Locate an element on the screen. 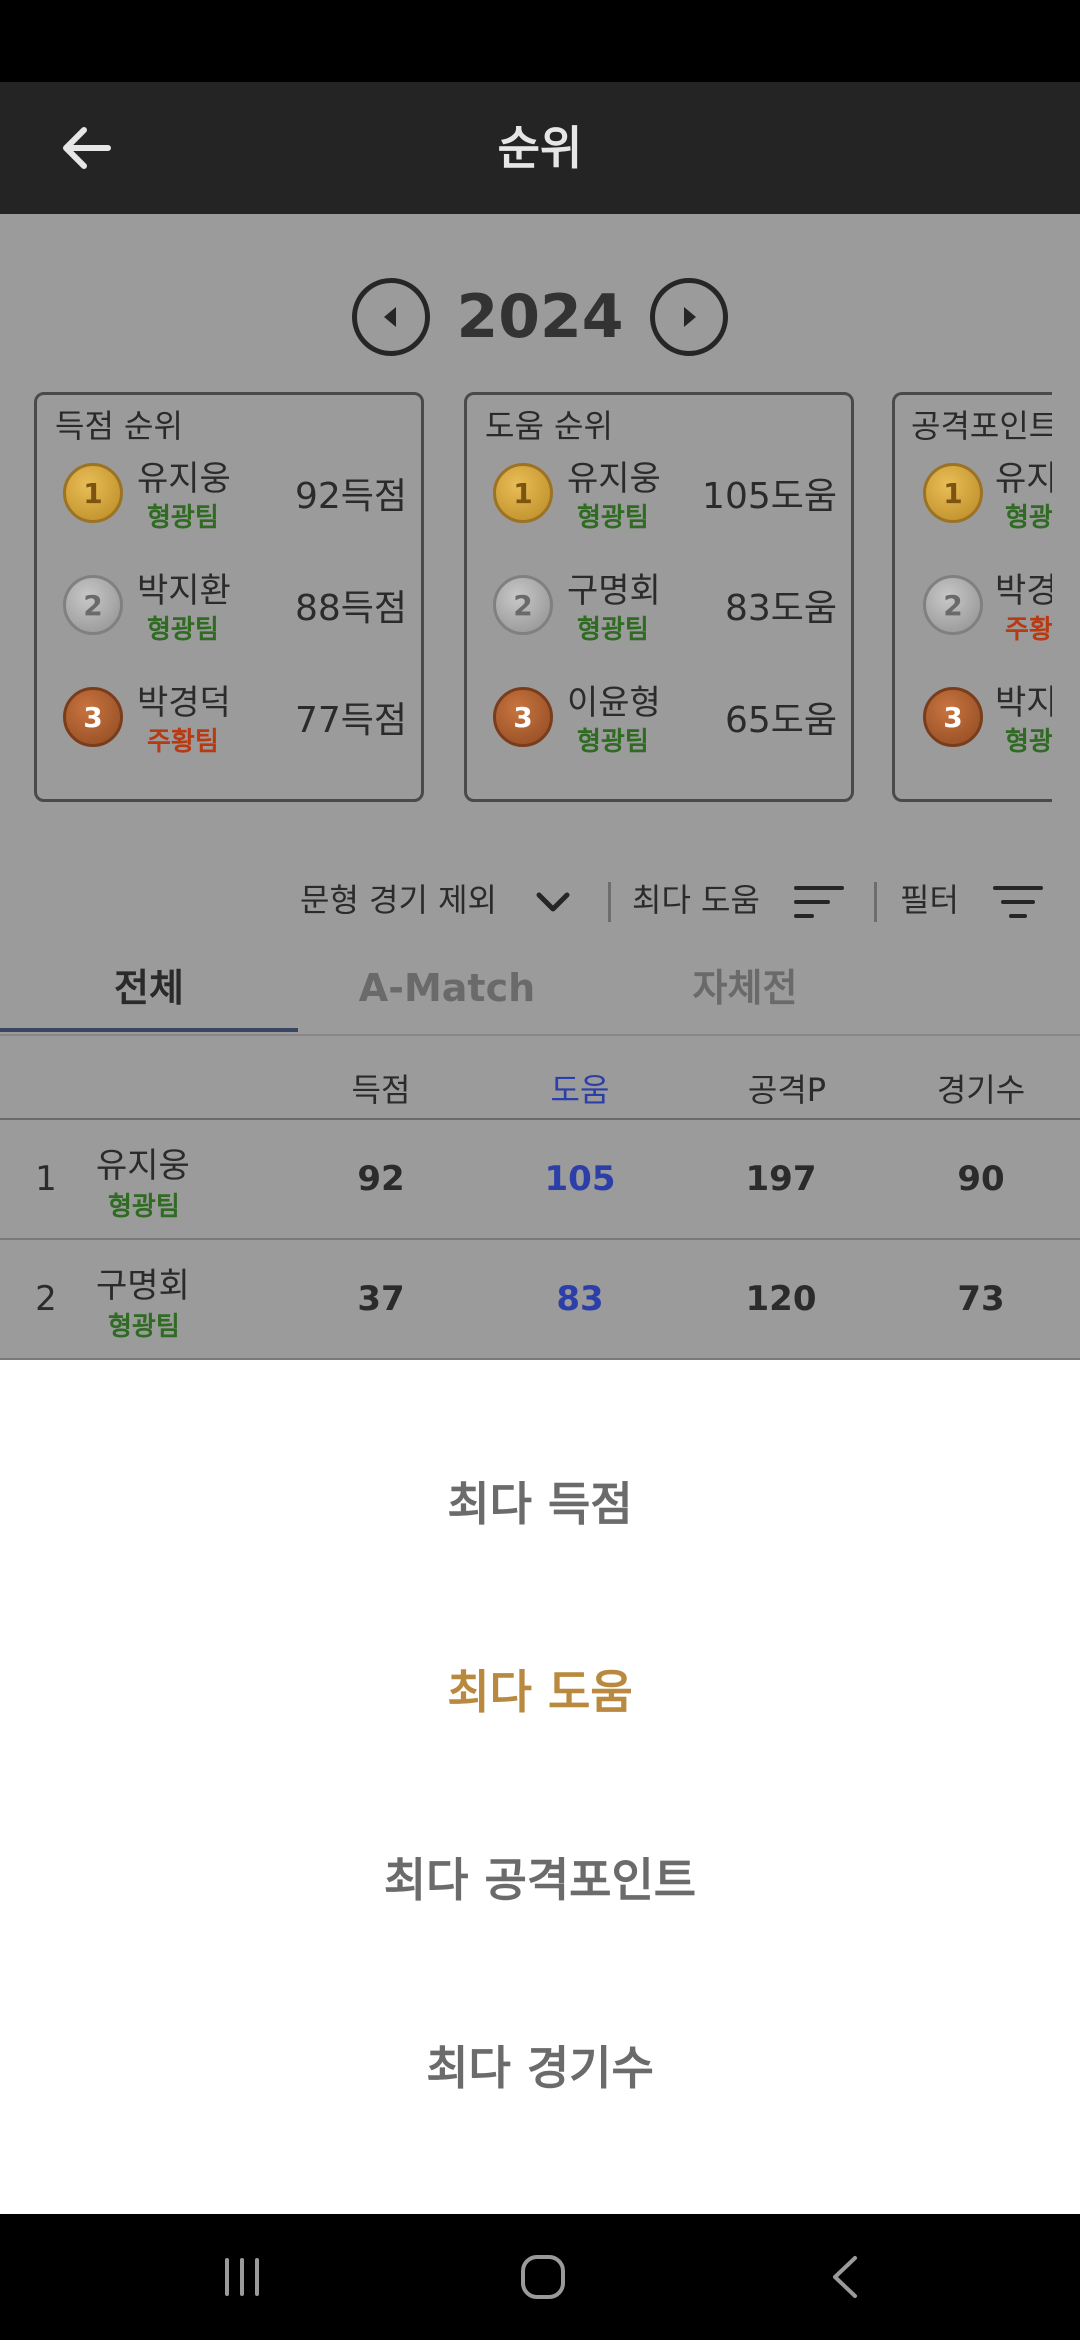 This screenshot has width=1080, height=2340. chevron-down-icon is located at coordinates (553, 902).